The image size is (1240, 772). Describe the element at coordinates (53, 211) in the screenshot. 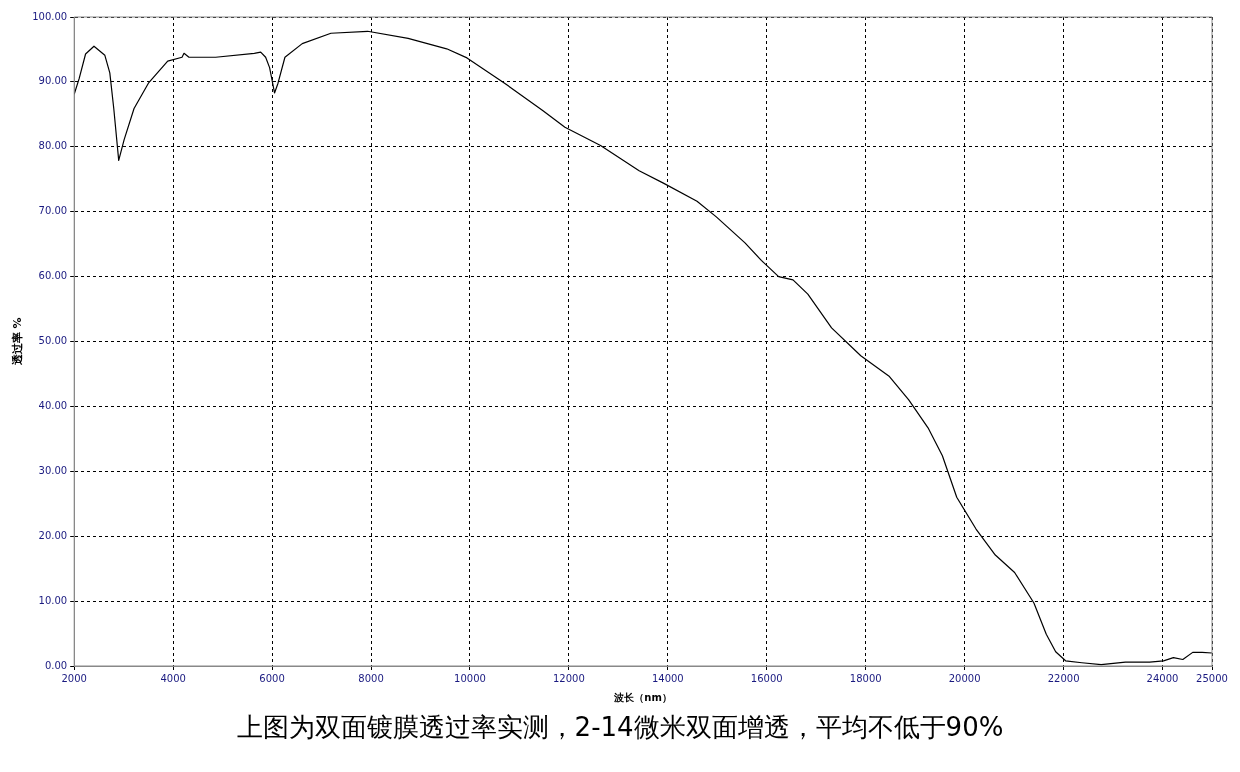

I see `y-tick-label: 70.00` at that location.